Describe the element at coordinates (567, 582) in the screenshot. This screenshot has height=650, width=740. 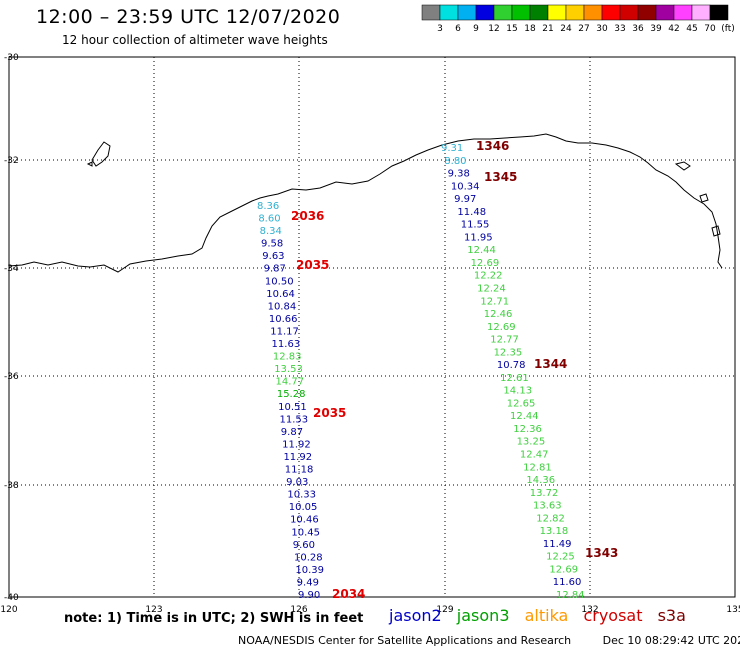
I see `swh-value: 11.60` at that location.